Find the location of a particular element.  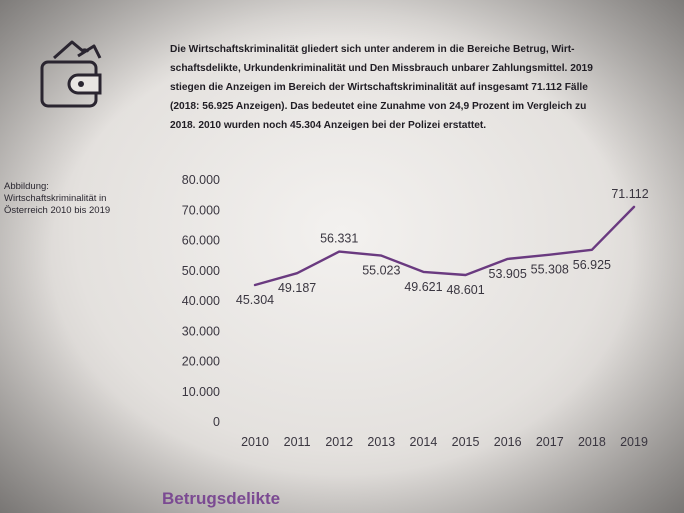

y-tick-label: 60.000 is located at coordinates (201, 241).